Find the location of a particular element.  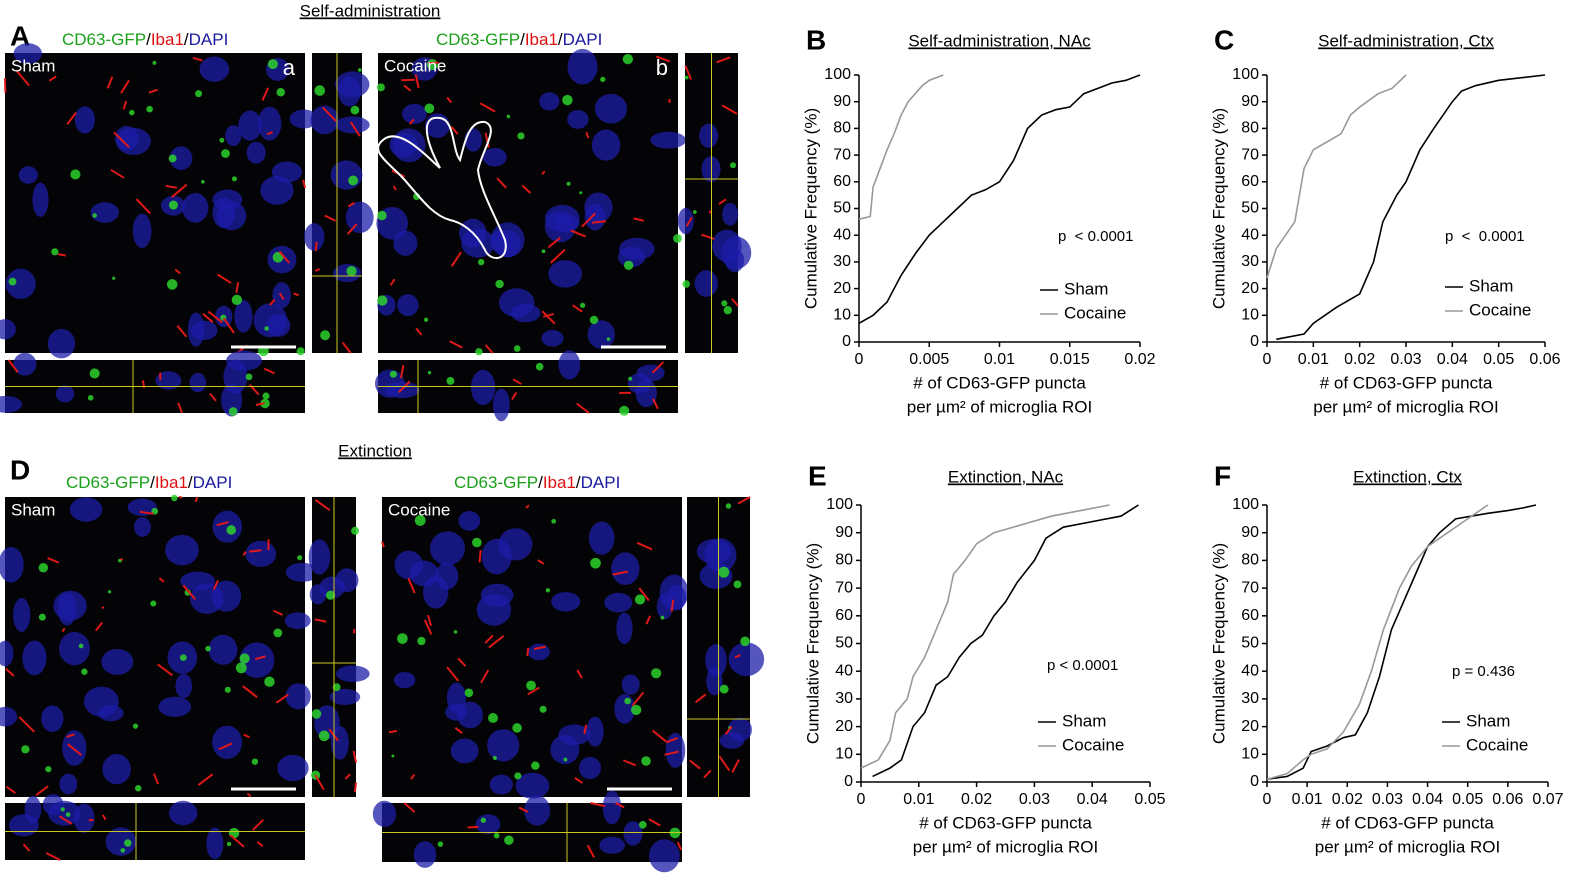

image-area is located at coordinates (155, 203).